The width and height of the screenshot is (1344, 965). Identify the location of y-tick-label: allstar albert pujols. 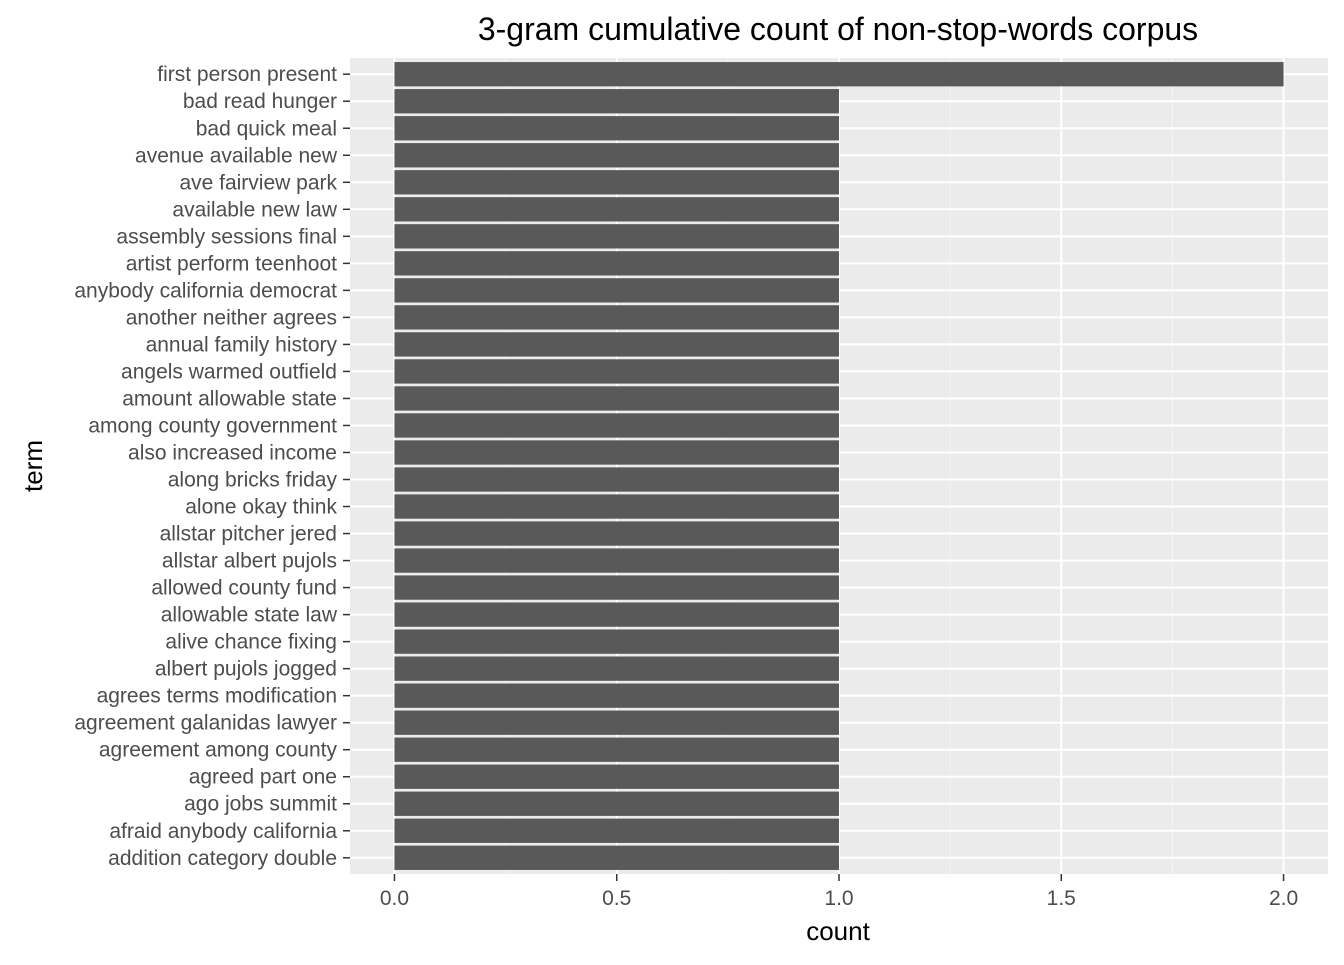
(249, 561).